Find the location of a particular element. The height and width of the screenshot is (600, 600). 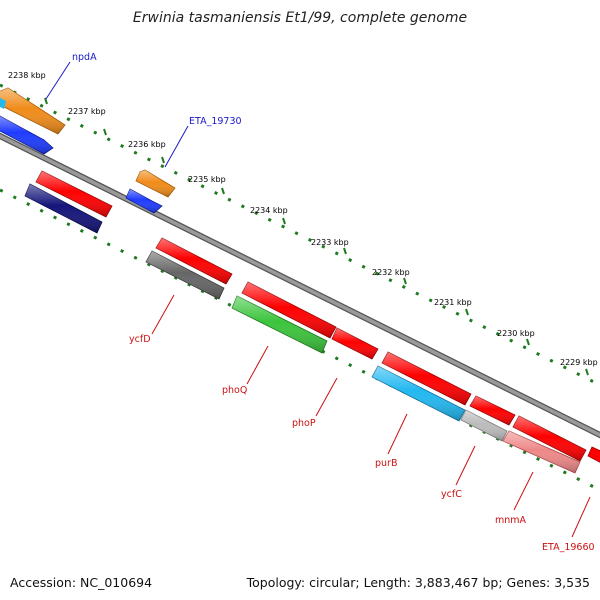

label-mnmA: mnmA is located at coordinates (511, 520).